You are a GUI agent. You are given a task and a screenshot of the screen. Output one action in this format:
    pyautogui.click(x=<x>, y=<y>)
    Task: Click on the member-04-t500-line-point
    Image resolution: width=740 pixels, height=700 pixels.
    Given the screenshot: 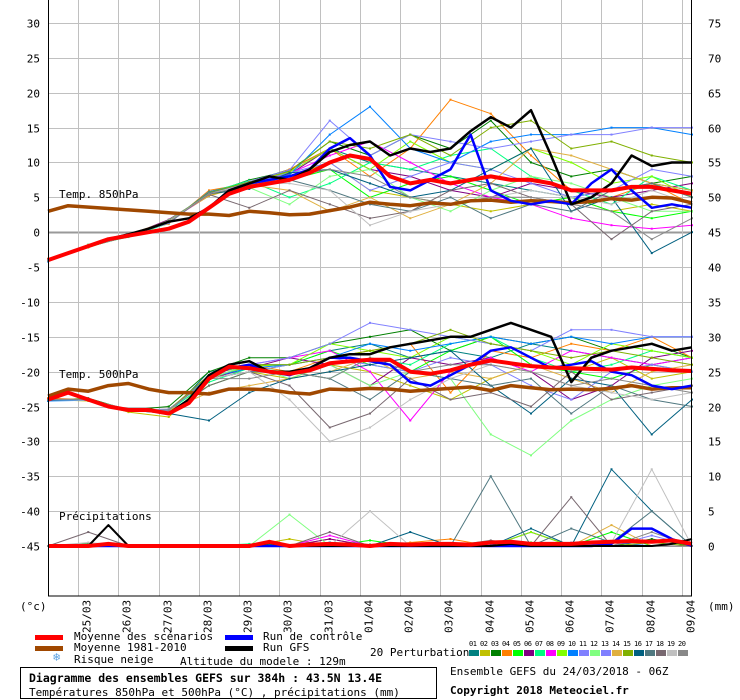 What is the action you would take?
    pyautogui.click(x=450, y=392)
    